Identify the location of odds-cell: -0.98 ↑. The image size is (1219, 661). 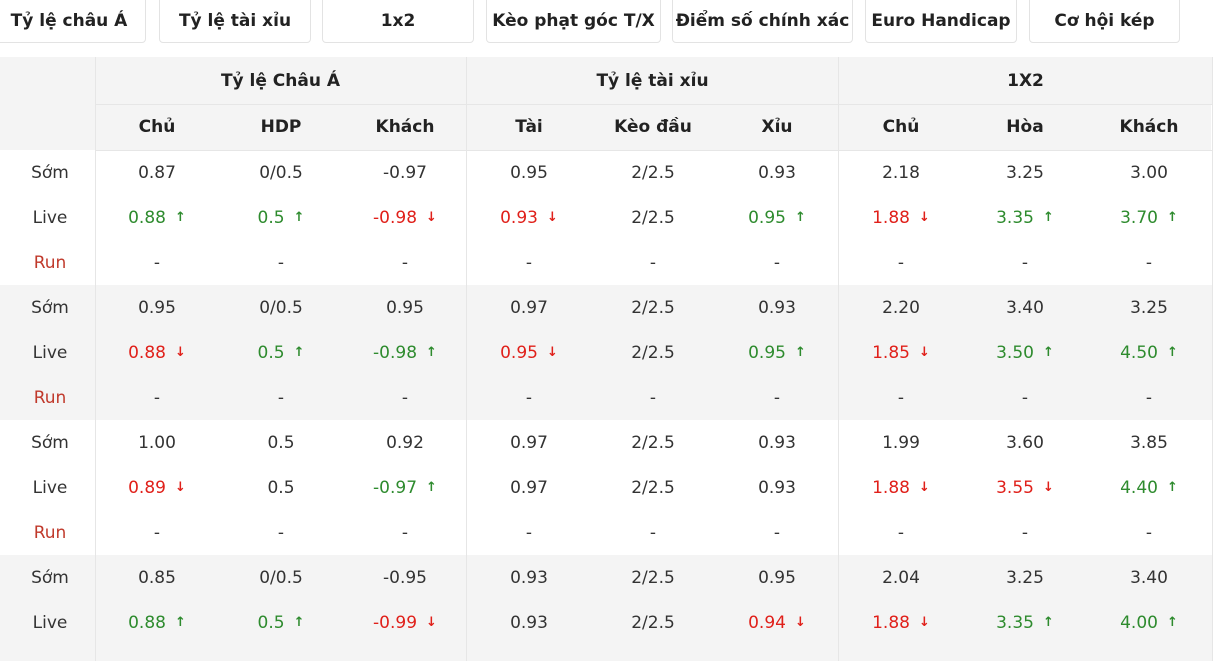
(405, 352).